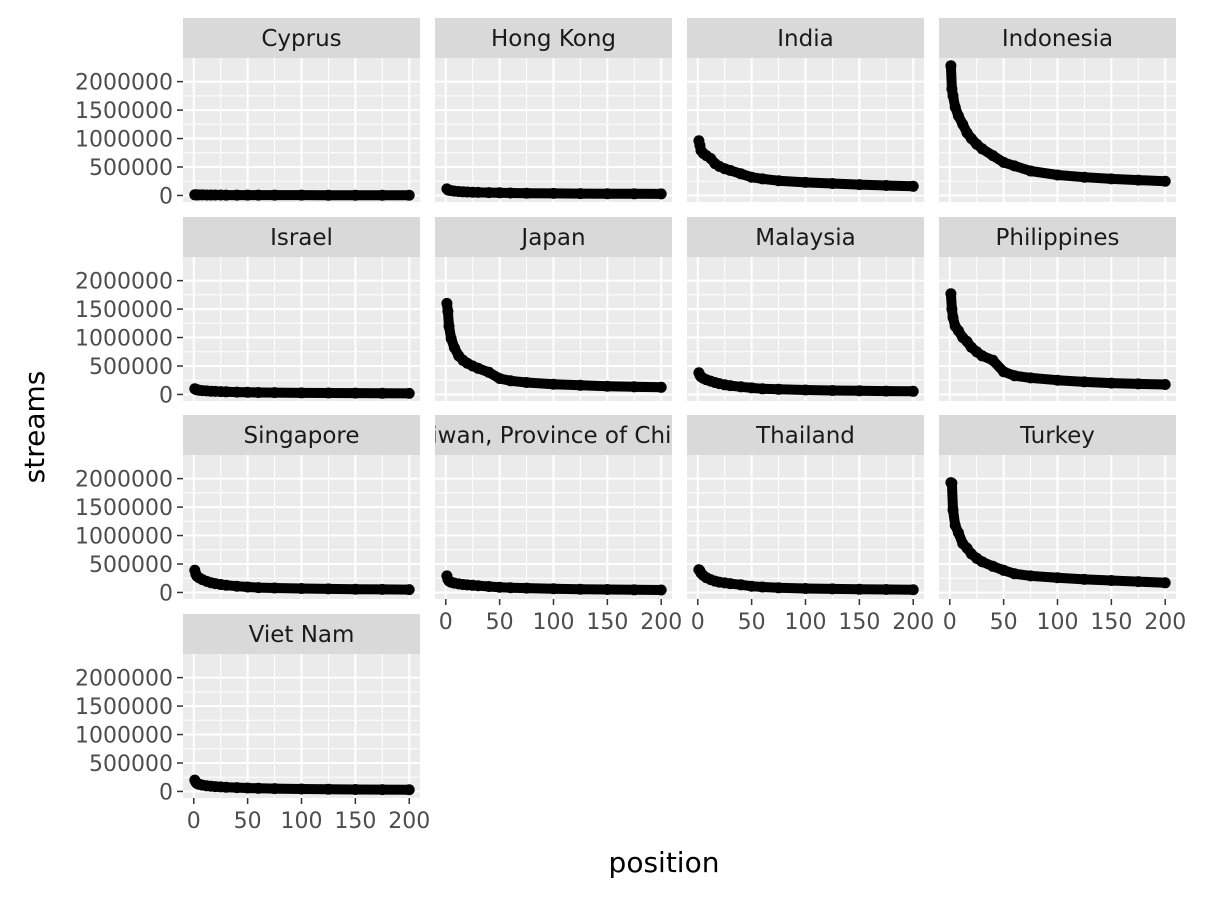 The image size is (1207, 897). What do you see at coordinates (124, 480) in the screenshot?
I see `y-tick-label: 2000000` at bounding box center [124, 480].